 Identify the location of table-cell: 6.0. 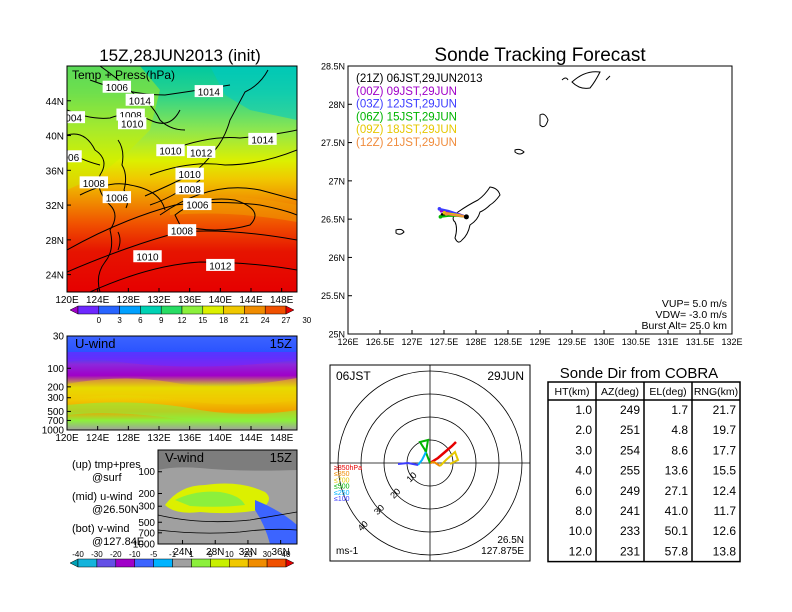
(583, 491).